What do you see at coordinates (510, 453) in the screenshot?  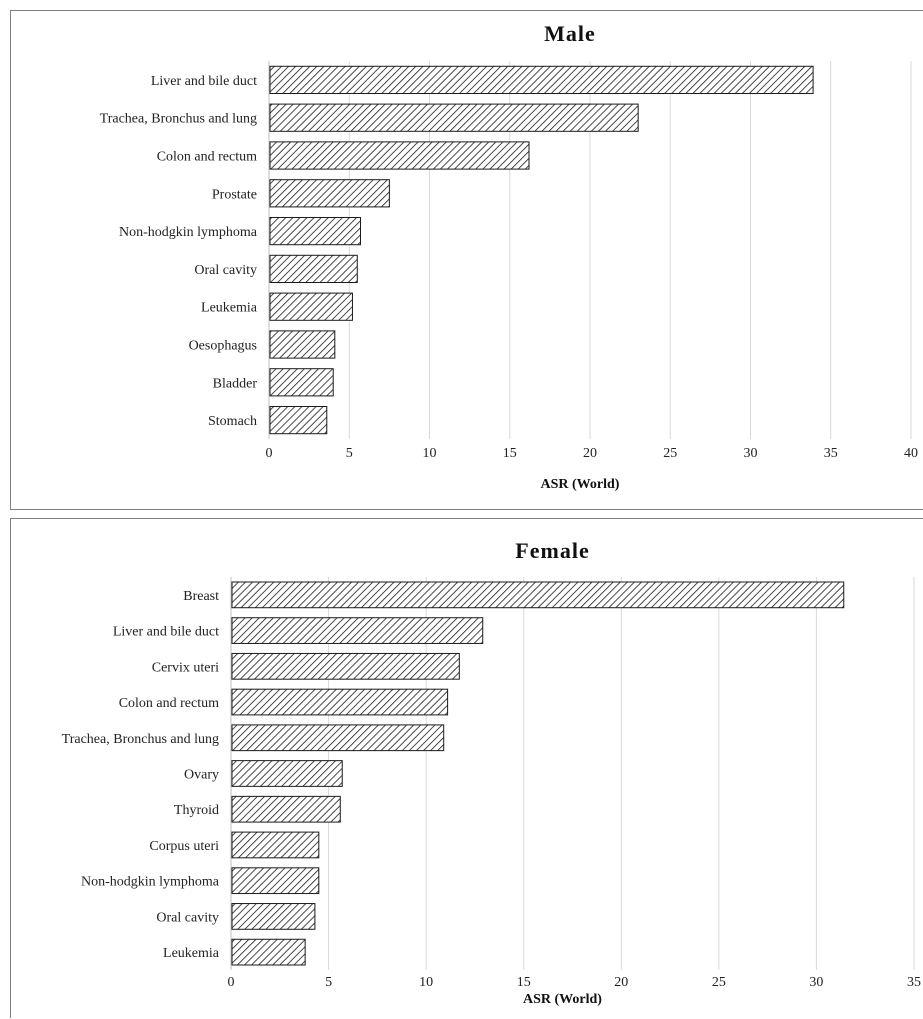 I see `x-tick-label-male: 15` at bounding box center [510, 453].